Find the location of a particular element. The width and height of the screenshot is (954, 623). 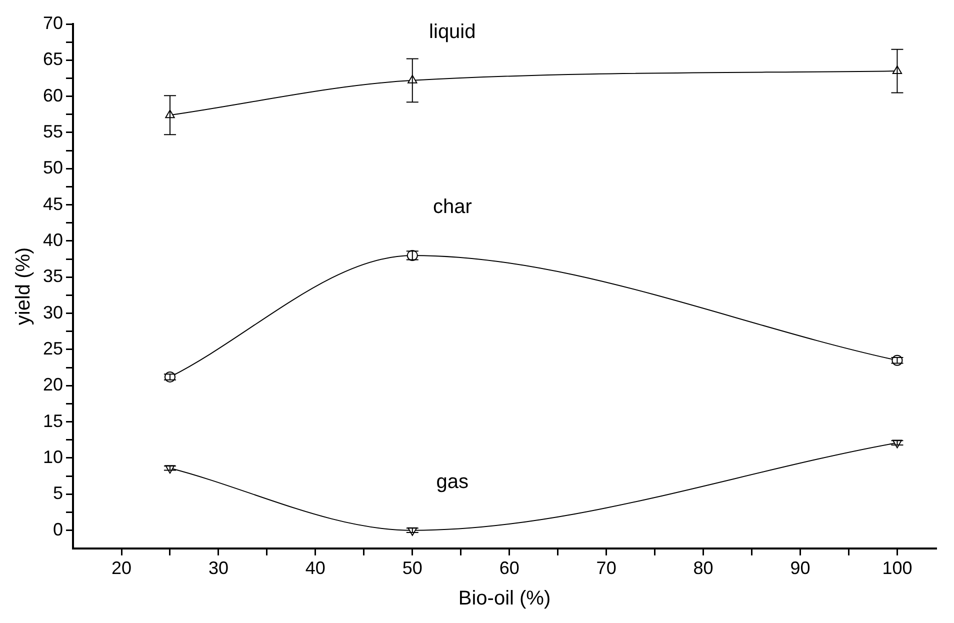

x-tick-label: 70 is located at coordinates (606, 568).